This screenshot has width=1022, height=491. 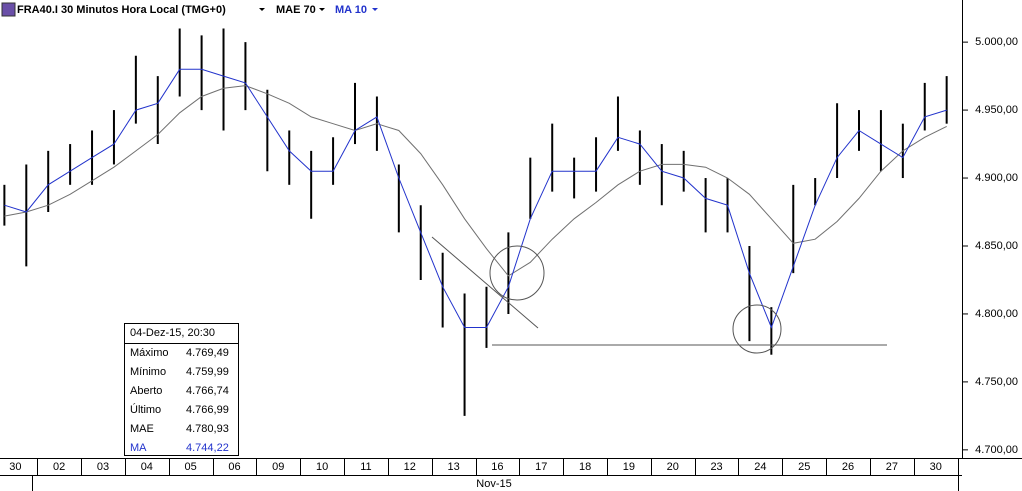 I want to click on info-title: 04-Dez-15, 20:30, so click(x=172, y=333).